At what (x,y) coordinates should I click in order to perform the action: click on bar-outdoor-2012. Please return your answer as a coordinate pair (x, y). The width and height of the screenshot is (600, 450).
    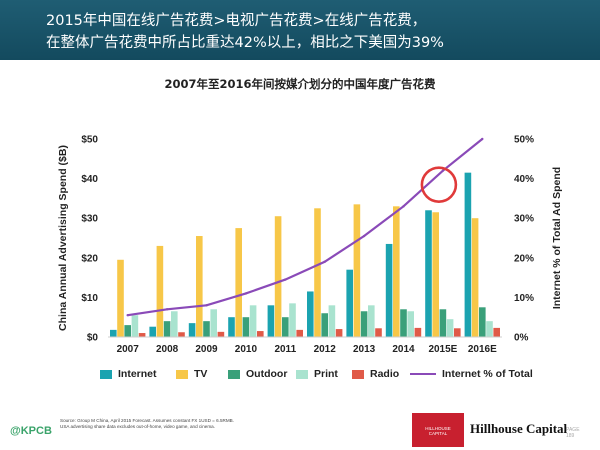
    Looking at the image, I should click on (324, 325).